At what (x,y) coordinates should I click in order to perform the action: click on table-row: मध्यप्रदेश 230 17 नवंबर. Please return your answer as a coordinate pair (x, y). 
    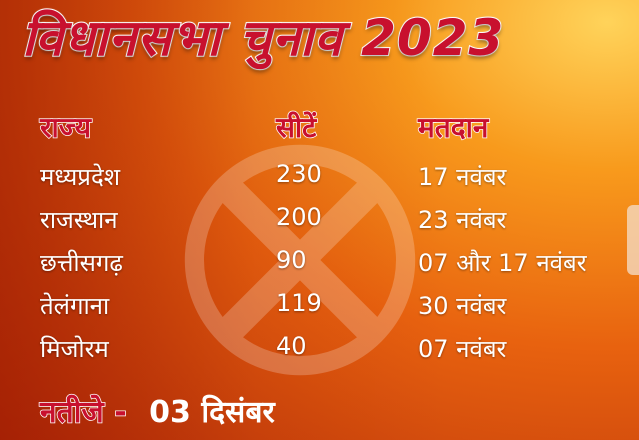
    Looking at the image, I should click on (319, 180).